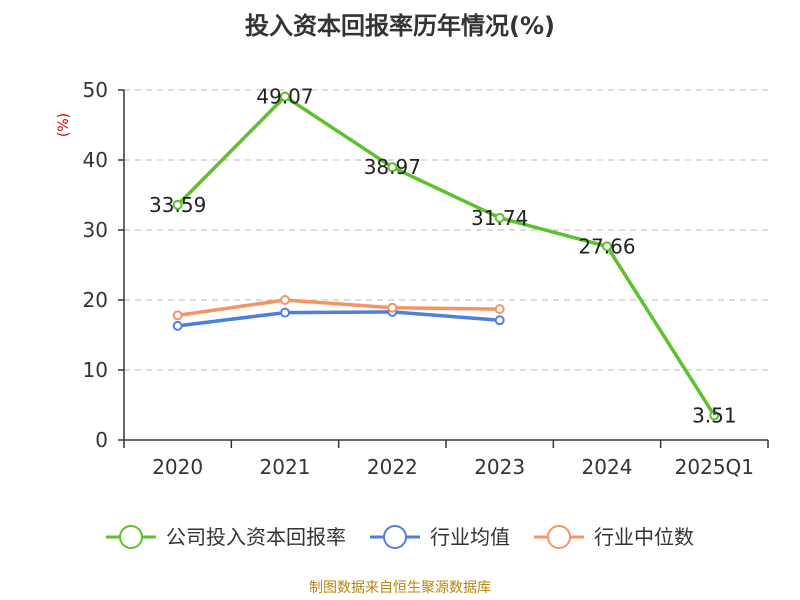  I want to click on chart-title: 投入资本回报率历年情况(%), so click(400, 26).